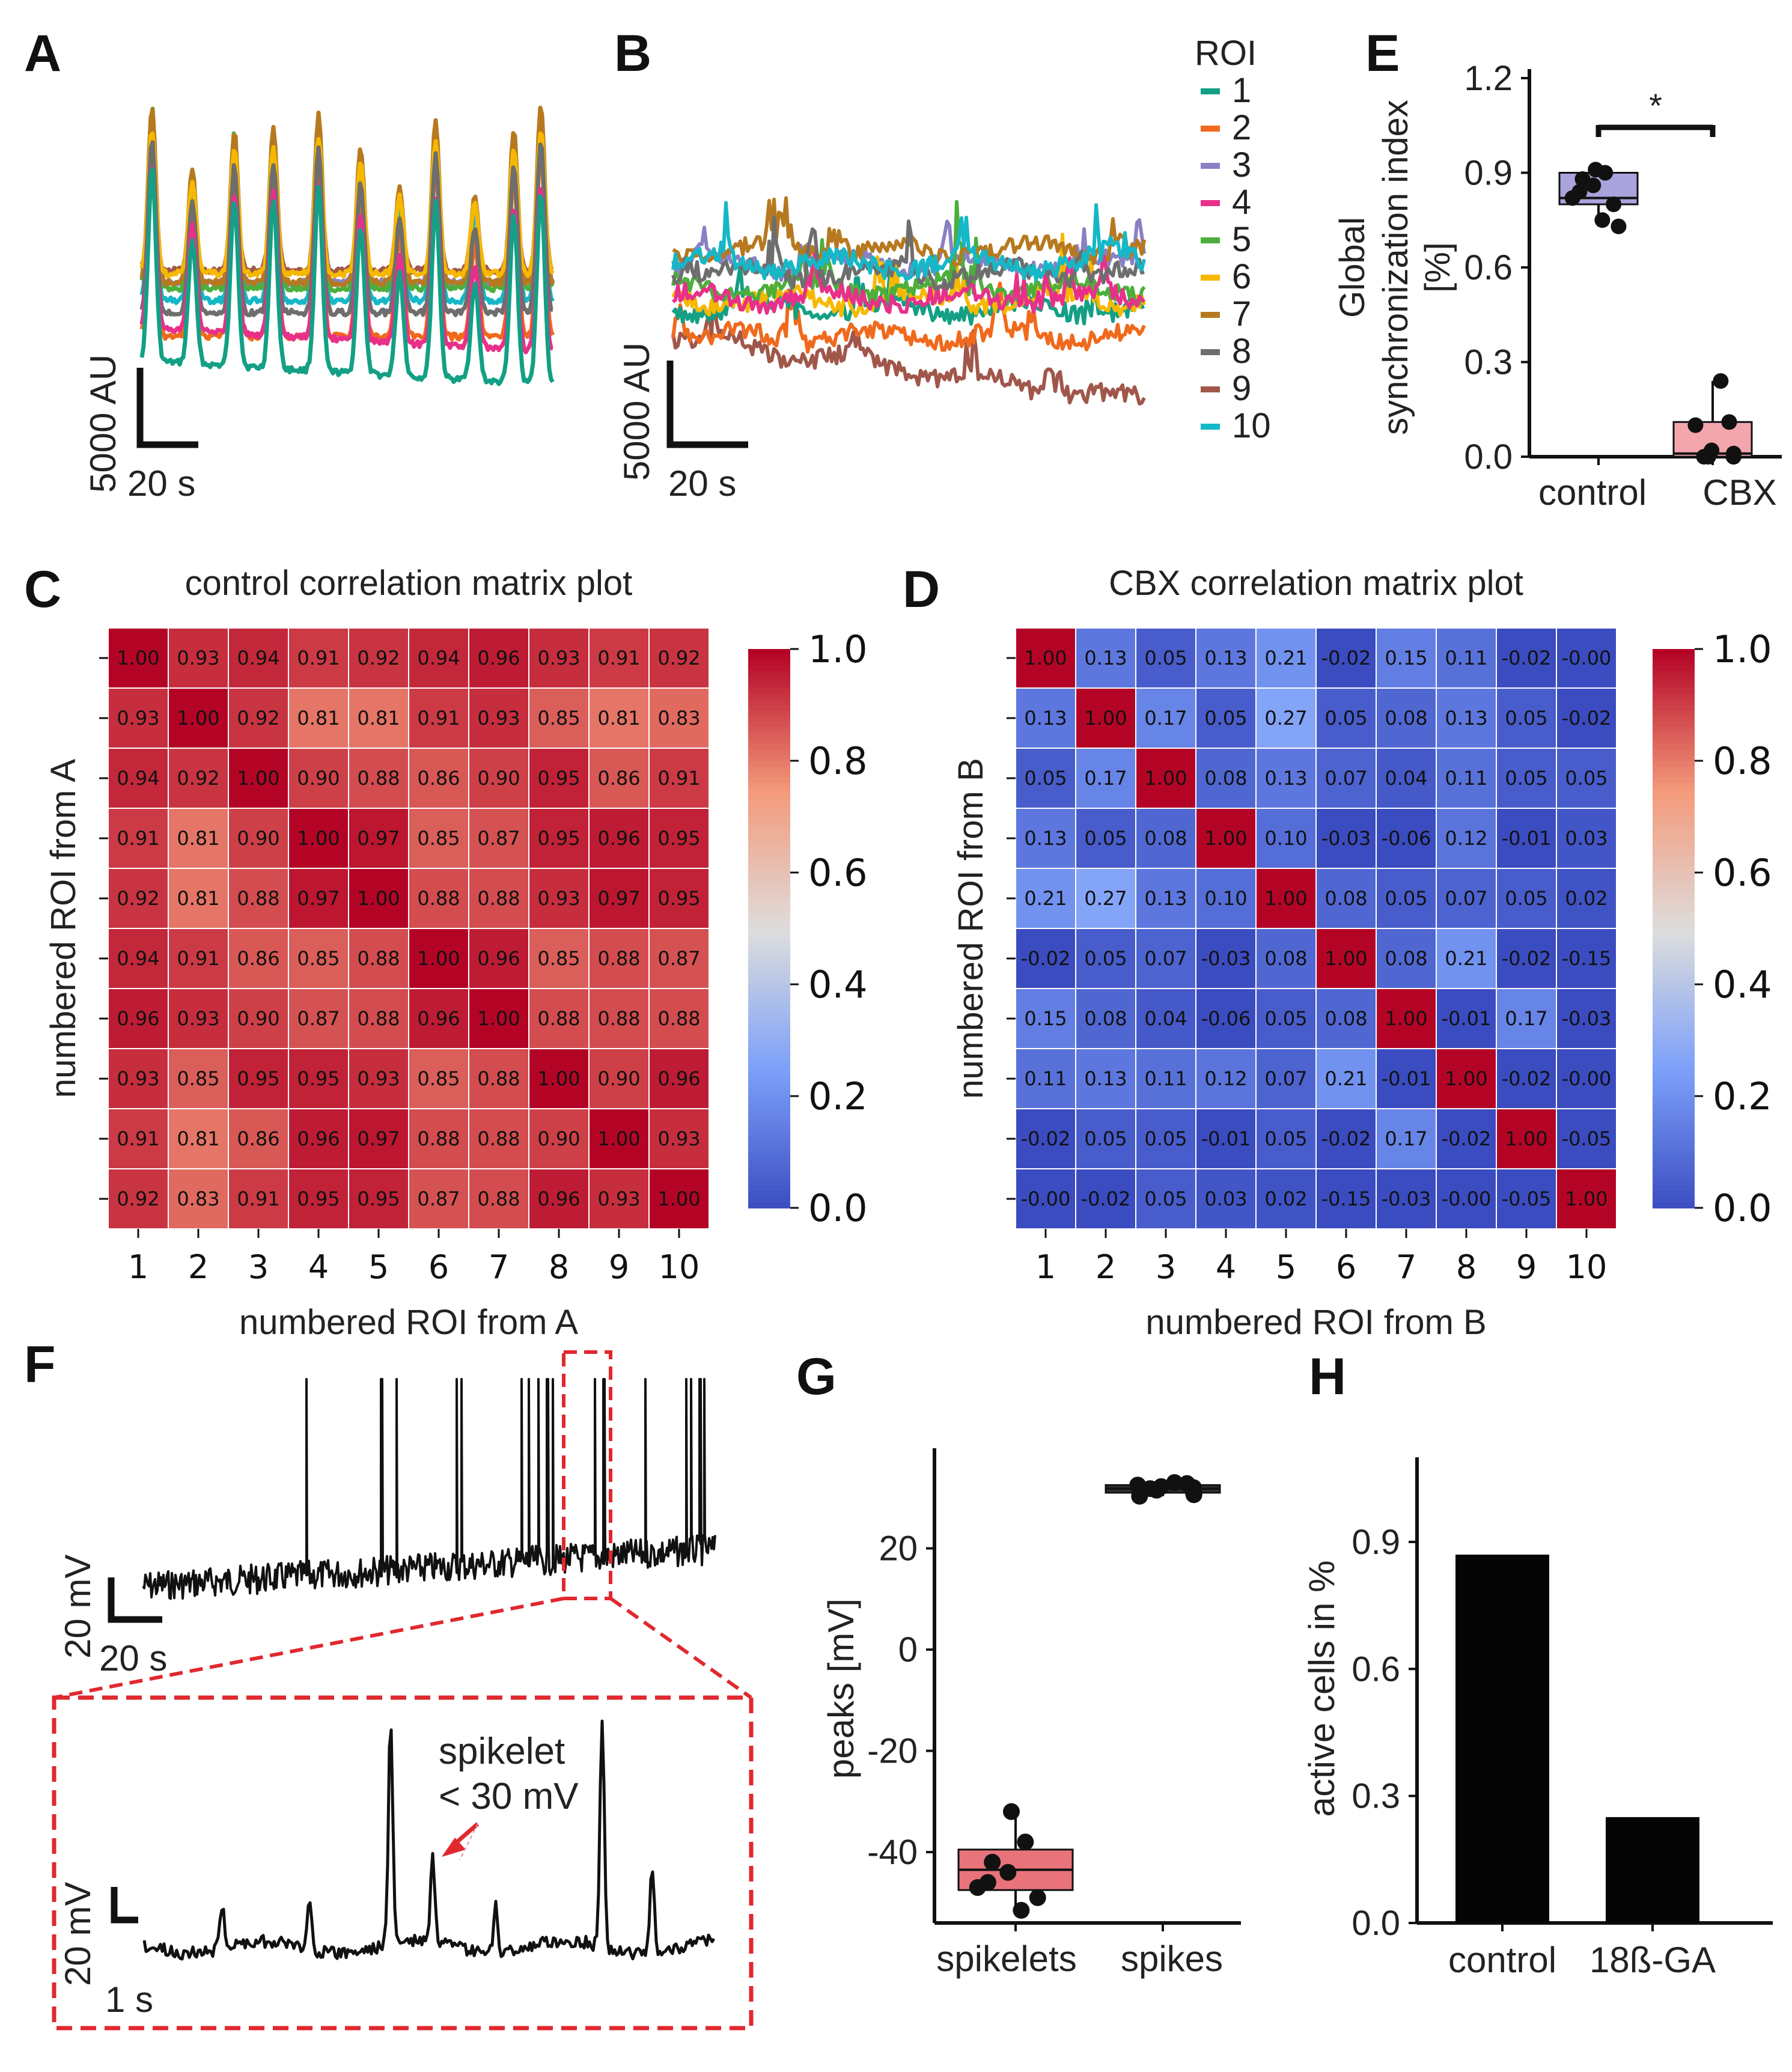 This screenshot has height=2072, width=1792. What do you see at coordinates (129, 1999) in the screenshot?
I see `panel-f-zoom-scalebar-x-label: 1 s` at bounding box center [129, 1999].